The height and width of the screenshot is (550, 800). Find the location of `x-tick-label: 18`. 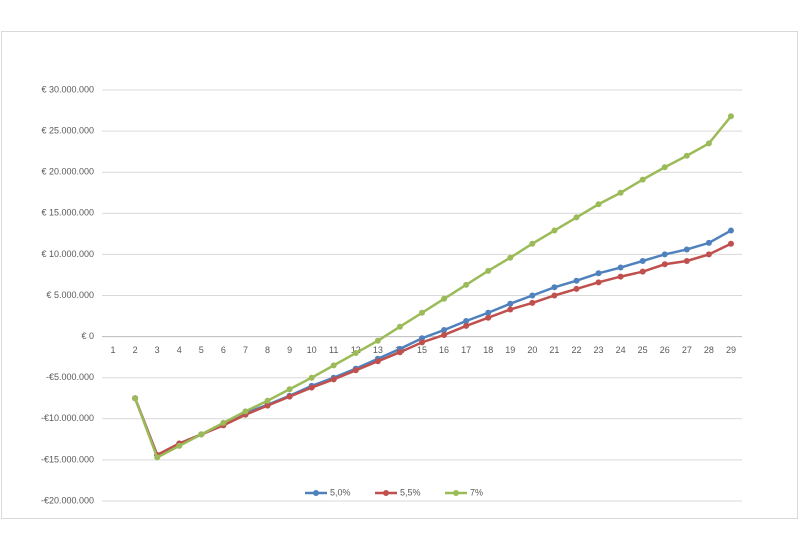

x-tick-label: 18 is located at coordinates (488, 350).